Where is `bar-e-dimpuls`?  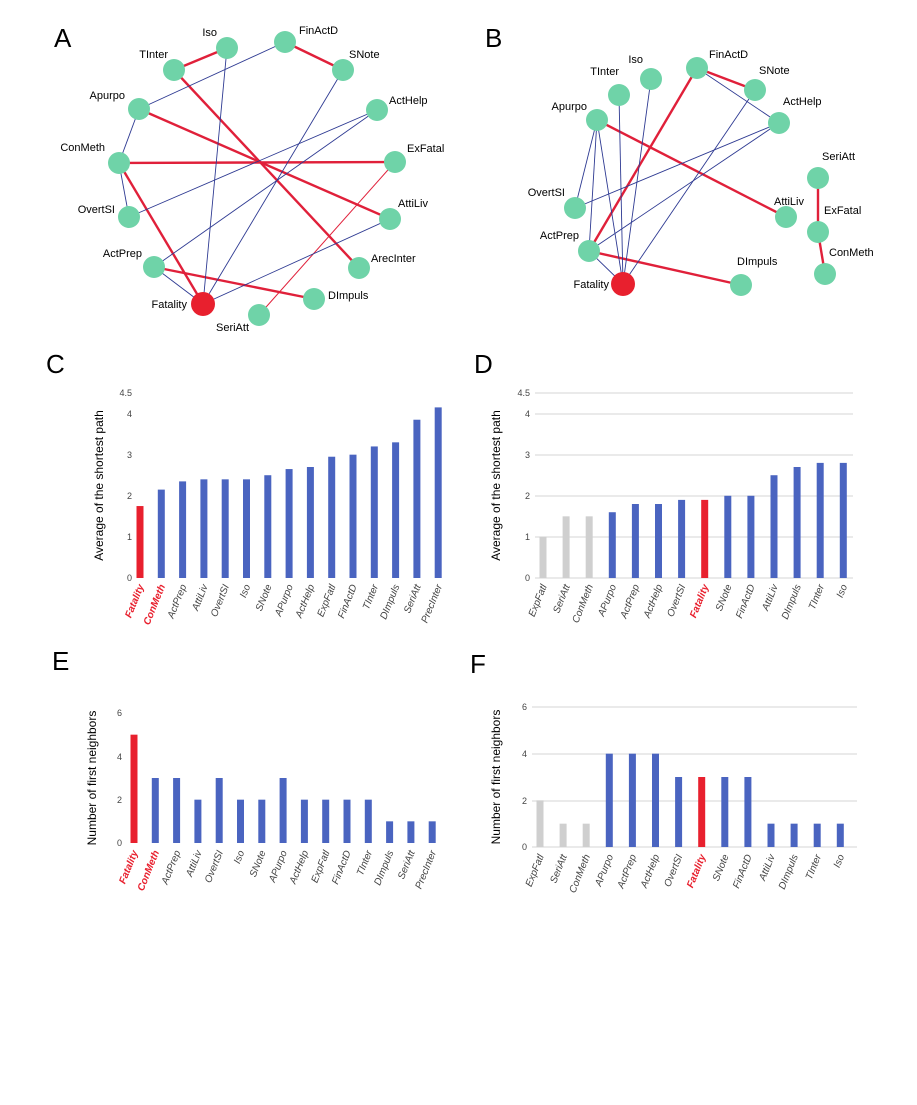
bar-e-dimpuls is located at coordinates (390, 832).